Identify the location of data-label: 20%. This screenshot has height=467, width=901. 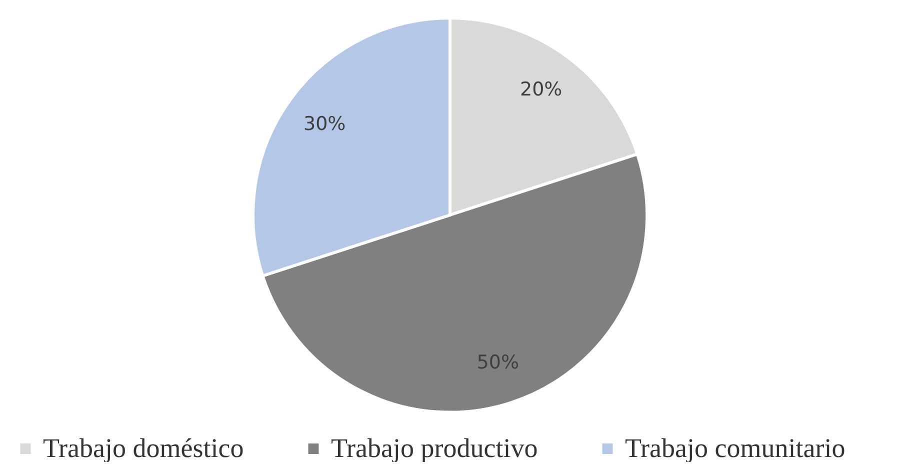
(541, 89).